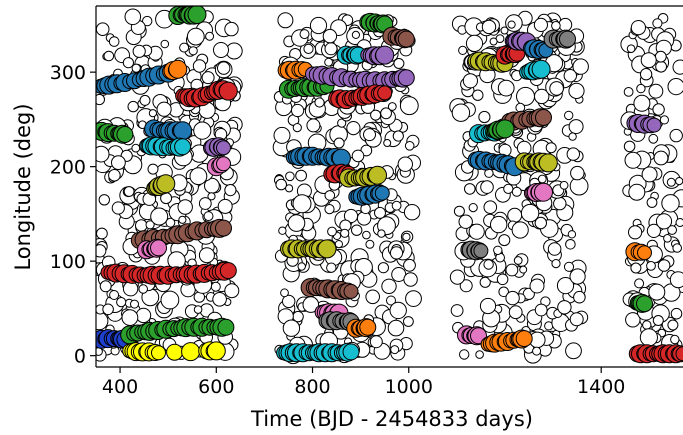 The height and width of the screenshot is (435, 683). I want to click on x-tick-label: 800, so click(312, 387).